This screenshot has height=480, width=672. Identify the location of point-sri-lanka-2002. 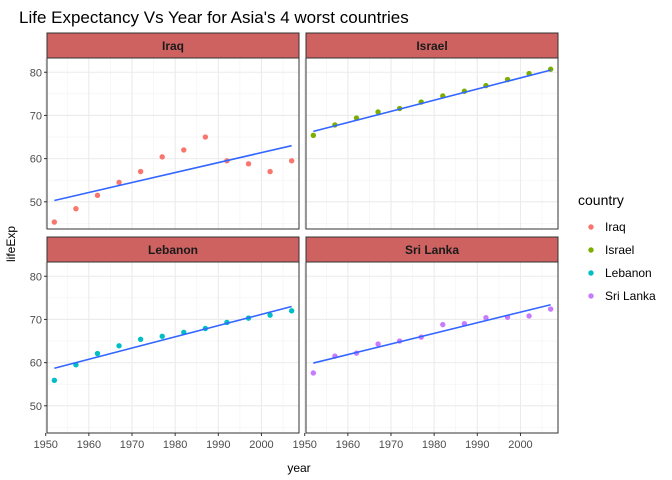
(529, 316).